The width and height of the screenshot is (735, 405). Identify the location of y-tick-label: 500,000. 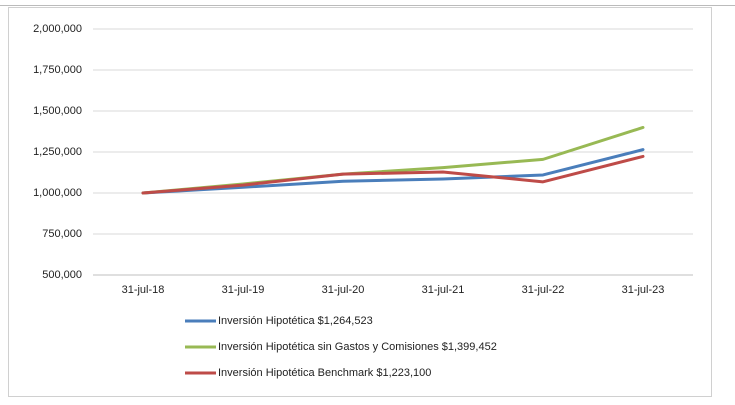
(62, 275).